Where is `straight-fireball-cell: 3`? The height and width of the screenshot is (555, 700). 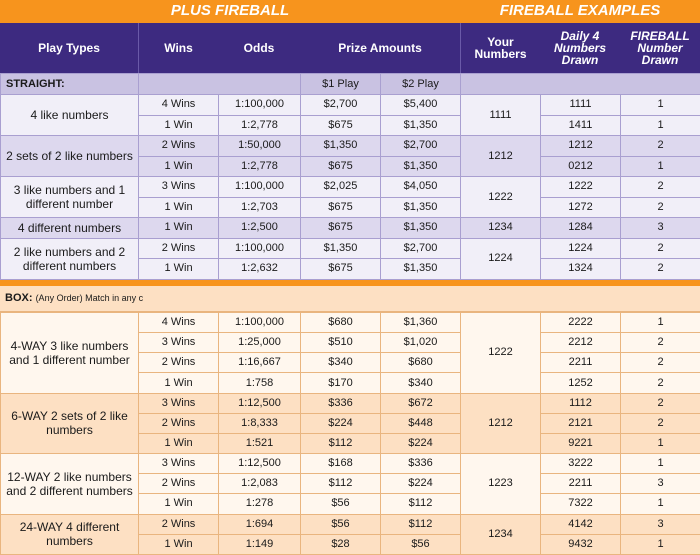
straight-fireball-cell: 3 is located at coordinates (659, 228).